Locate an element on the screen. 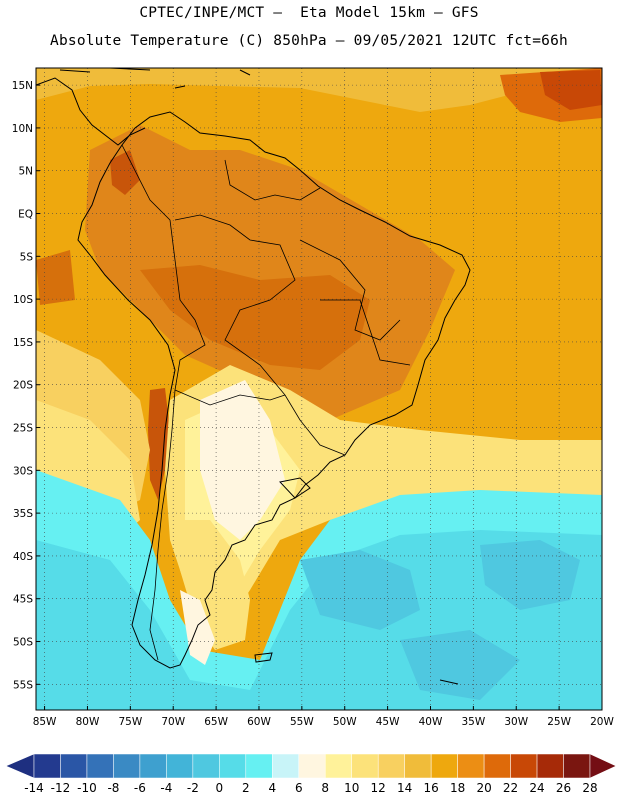 This screenshot has width=618, height=800. colorbar-label: 4 is located at coordinates (272, 788).